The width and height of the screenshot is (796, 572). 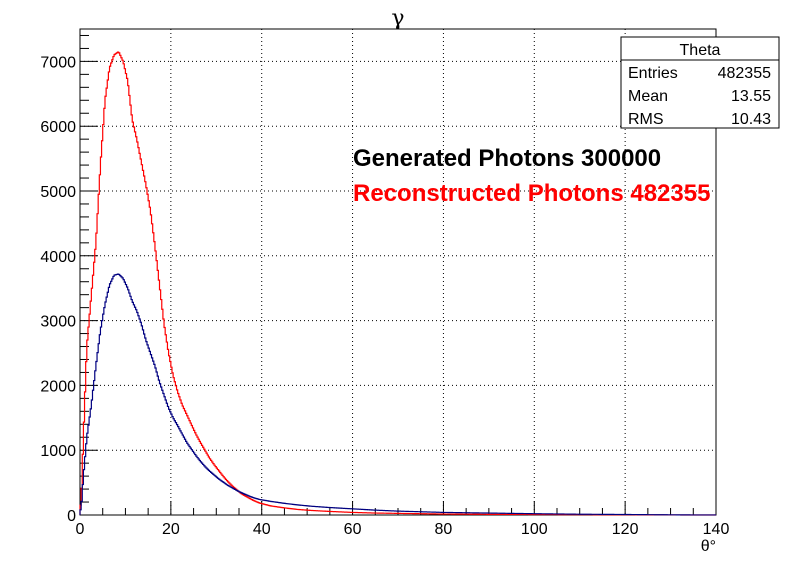 I want to click on y-tick-label: 7000, so click(x=58, y=62).